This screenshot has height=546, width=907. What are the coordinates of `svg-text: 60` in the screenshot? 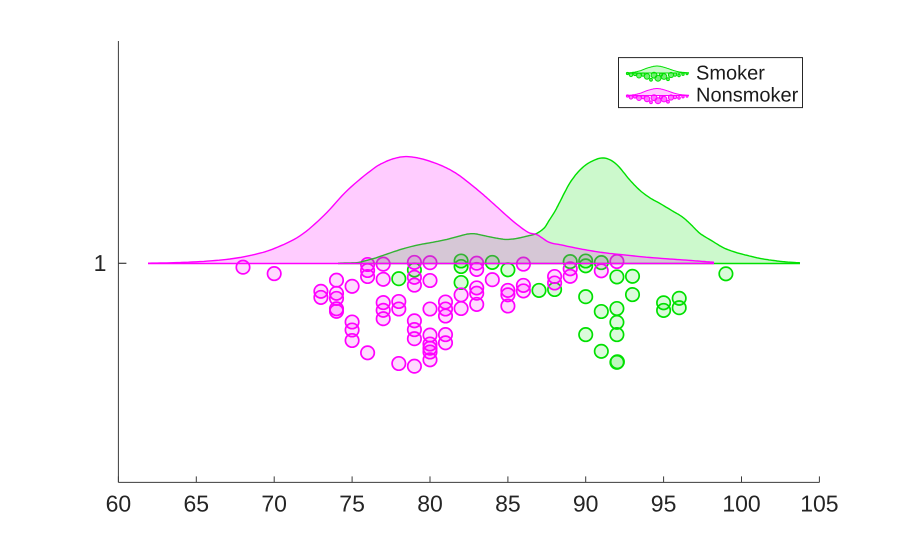 It's located at (119, 503).